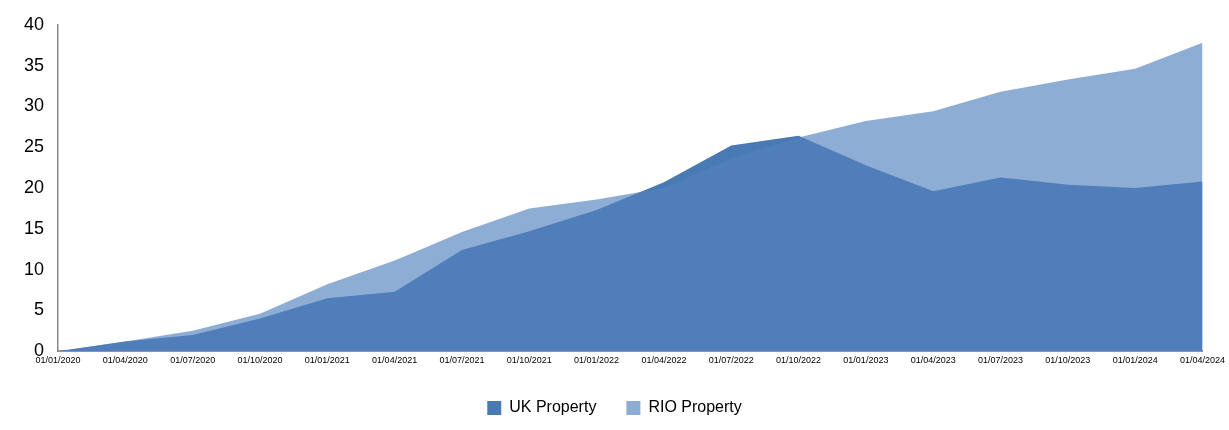 The height and width of the screenshot is (430, 1229). What do you see at coordinates (193, 360) in the screenshot?
I see `x-tick-label: 01/07/2020` at bounding box center [193, 360].